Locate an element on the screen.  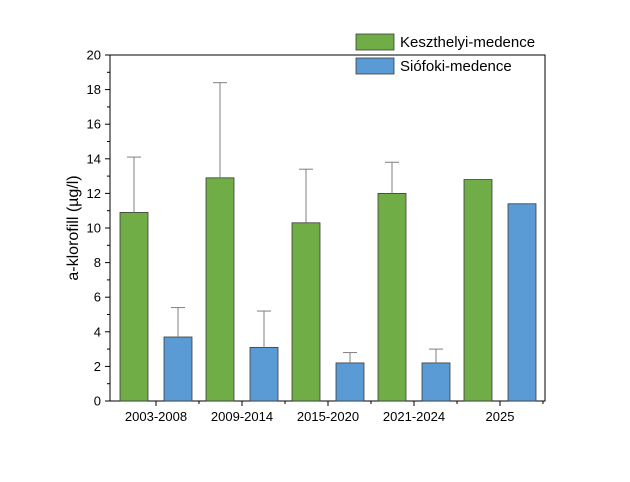
y-tick-label: 16 is located at coordinates (94, 124).